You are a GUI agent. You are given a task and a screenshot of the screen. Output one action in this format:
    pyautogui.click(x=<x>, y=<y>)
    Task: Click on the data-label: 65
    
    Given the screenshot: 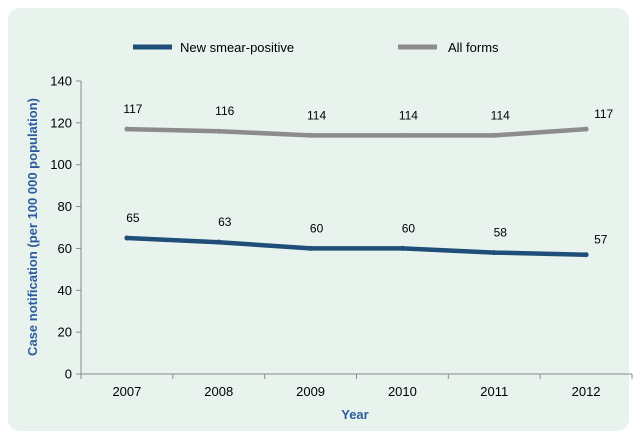 What is the action you would take?
    pyautogui.click(x=133, y=218)
    